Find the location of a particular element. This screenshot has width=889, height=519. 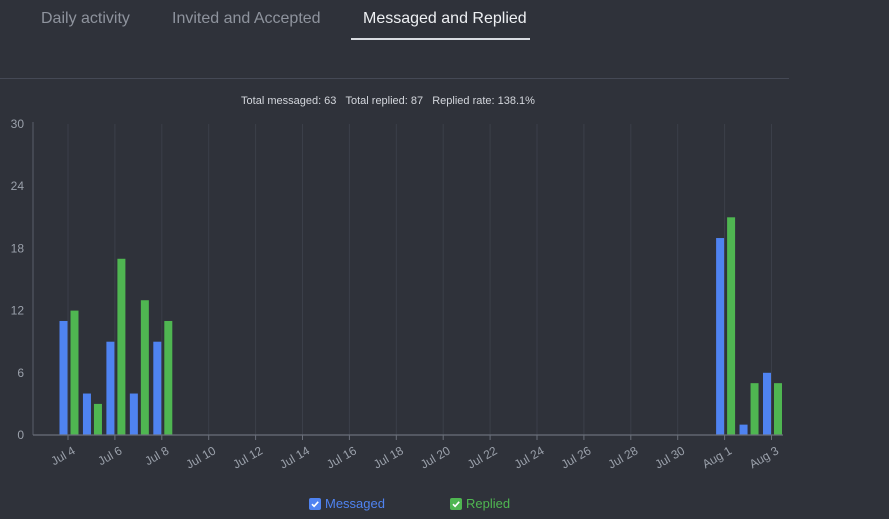

y-axis: 0 6 12 18 24 30 is located at coordinates (22, 279).